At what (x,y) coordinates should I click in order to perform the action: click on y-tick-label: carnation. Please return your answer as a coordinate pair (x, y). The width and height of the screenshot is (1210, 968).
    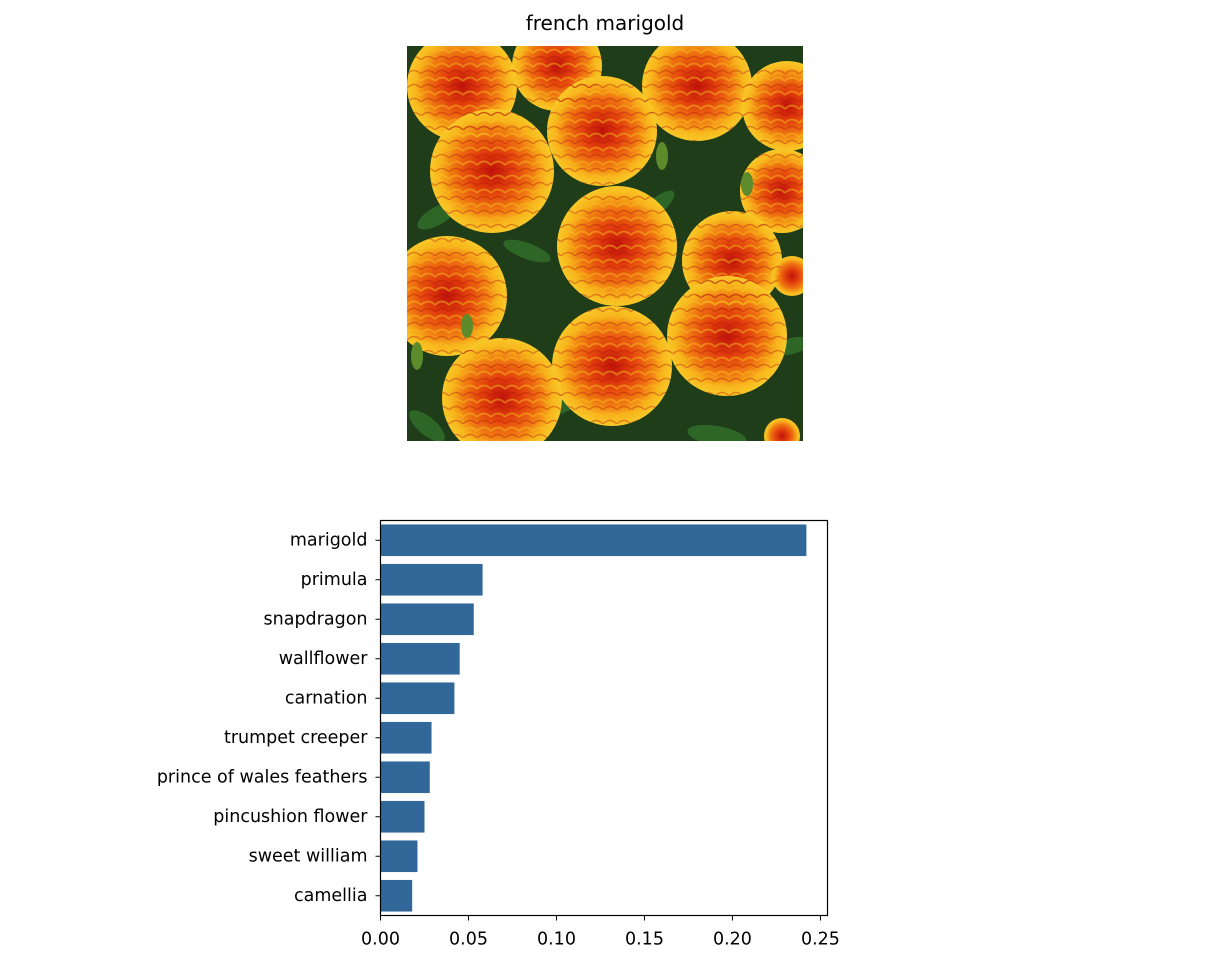
    Looking at the image, I should click on (326, 698).